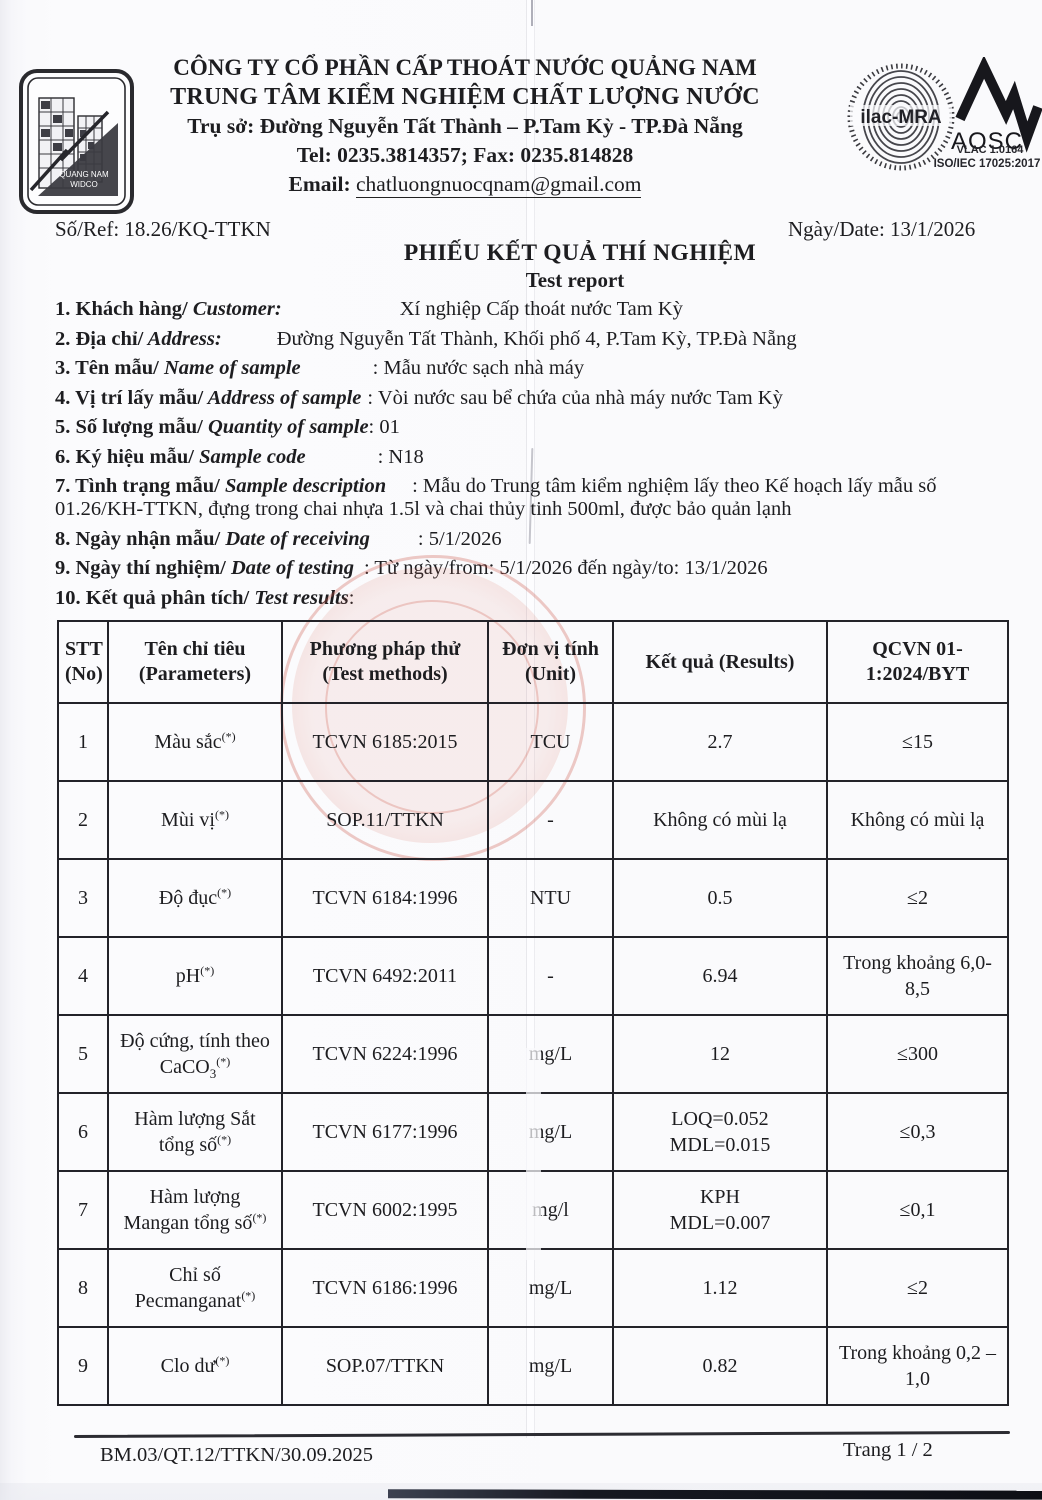 This screenshot has height=1500, width=1042. I want to click on column-header-4: Đơn vị tính (Unit), so click(550, 662).